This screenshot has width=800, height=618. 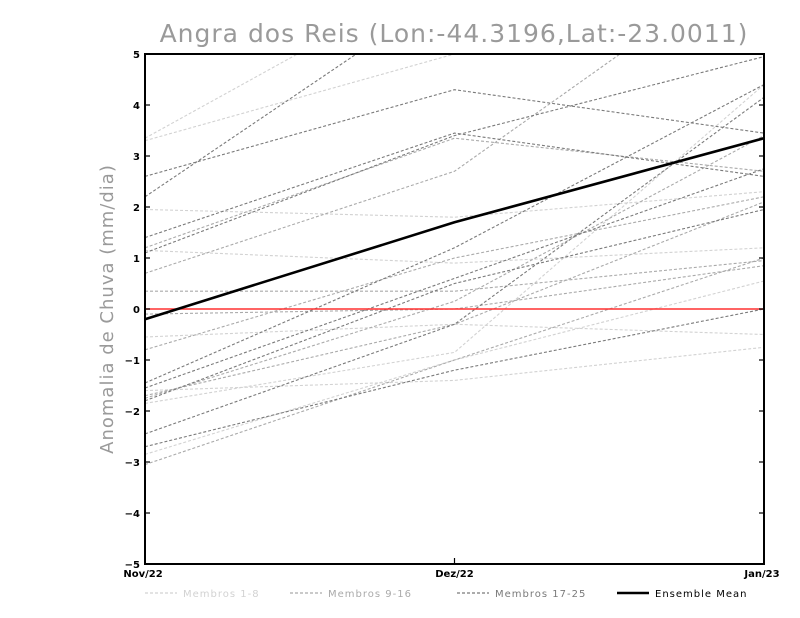 I want to click on y-tick-label: 2, so click(x=136, y=208).